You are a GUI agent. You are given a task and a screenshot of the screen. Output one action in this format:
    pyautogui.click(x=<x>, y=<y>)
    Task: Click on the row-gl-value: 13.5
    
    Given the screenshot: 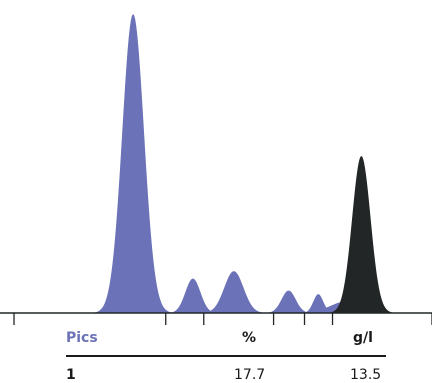 What is the action you would take?
    pyautogui.click(x=366, y=375)
    